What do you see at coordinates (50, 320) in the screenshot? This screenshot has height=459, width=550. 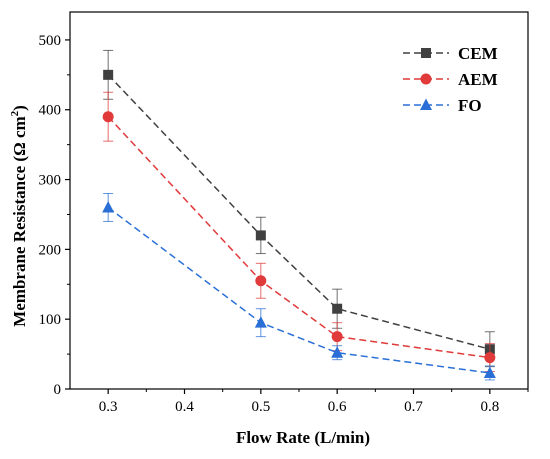 I see `y-tick-label: 100` at bounding box center [50, 320].